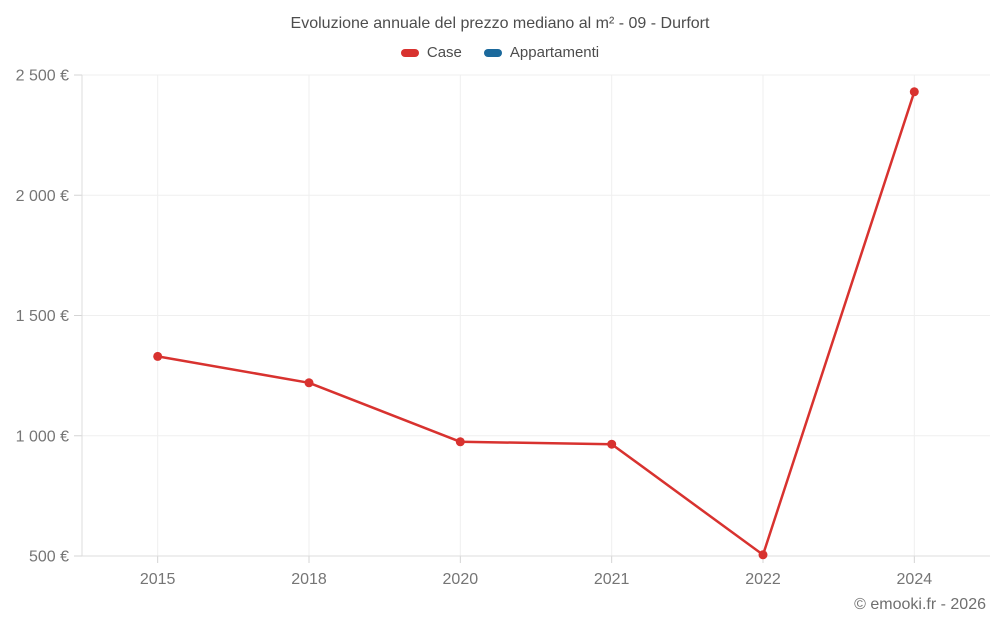 The width and height of the screenshot is (1000, 625). I want to click on legend-label-appartamenti: Appartamenti, so click(554, 52).